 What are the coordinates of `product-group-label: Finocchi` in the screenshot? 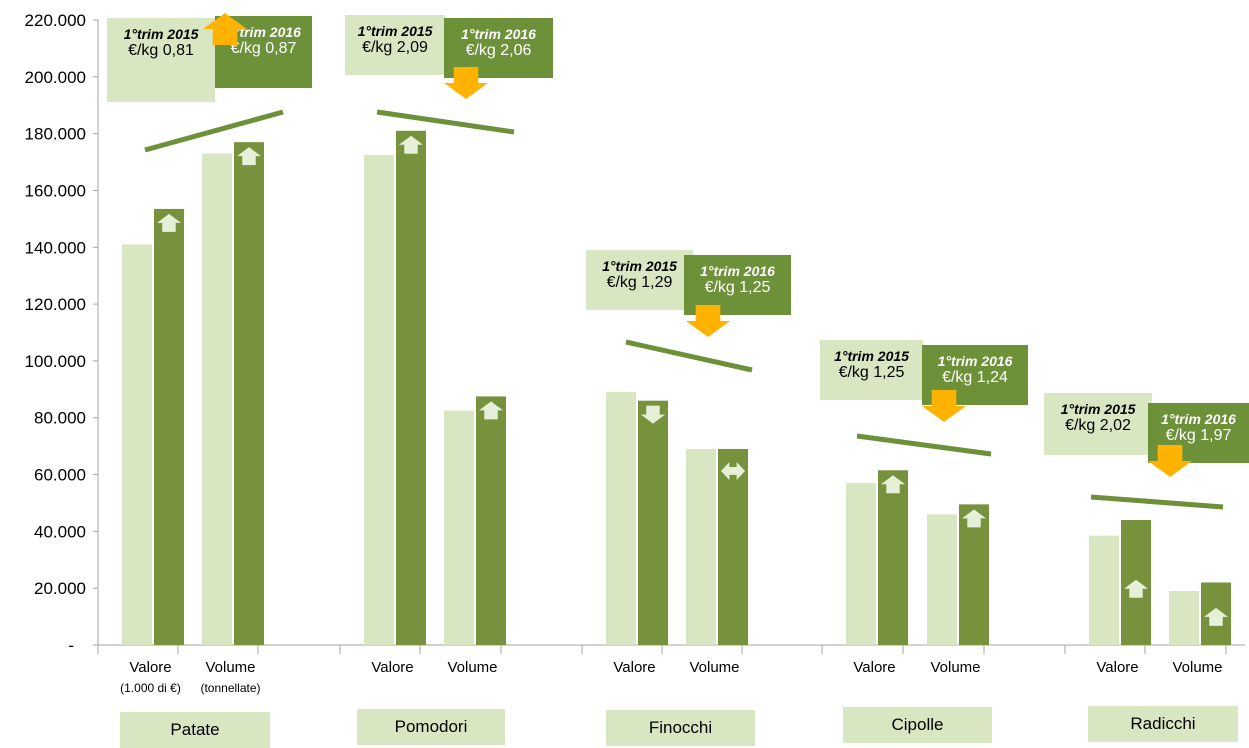 It's located at (680, 728).